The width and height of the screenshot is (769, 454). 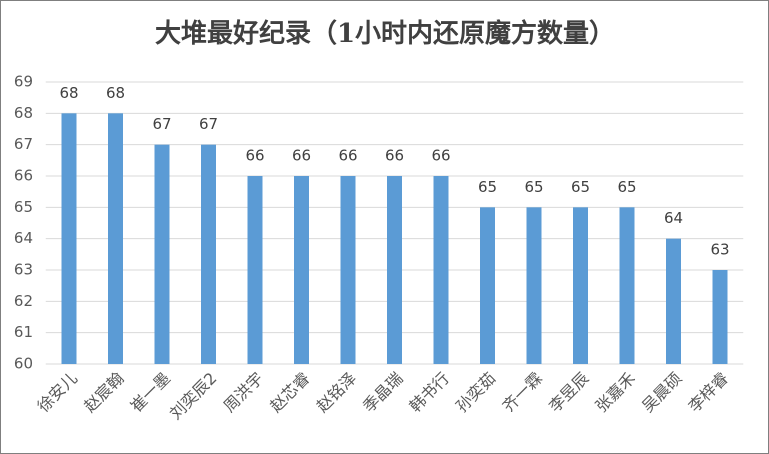 I want to click on y-tick-label: 60, so click(x=23, y=364).